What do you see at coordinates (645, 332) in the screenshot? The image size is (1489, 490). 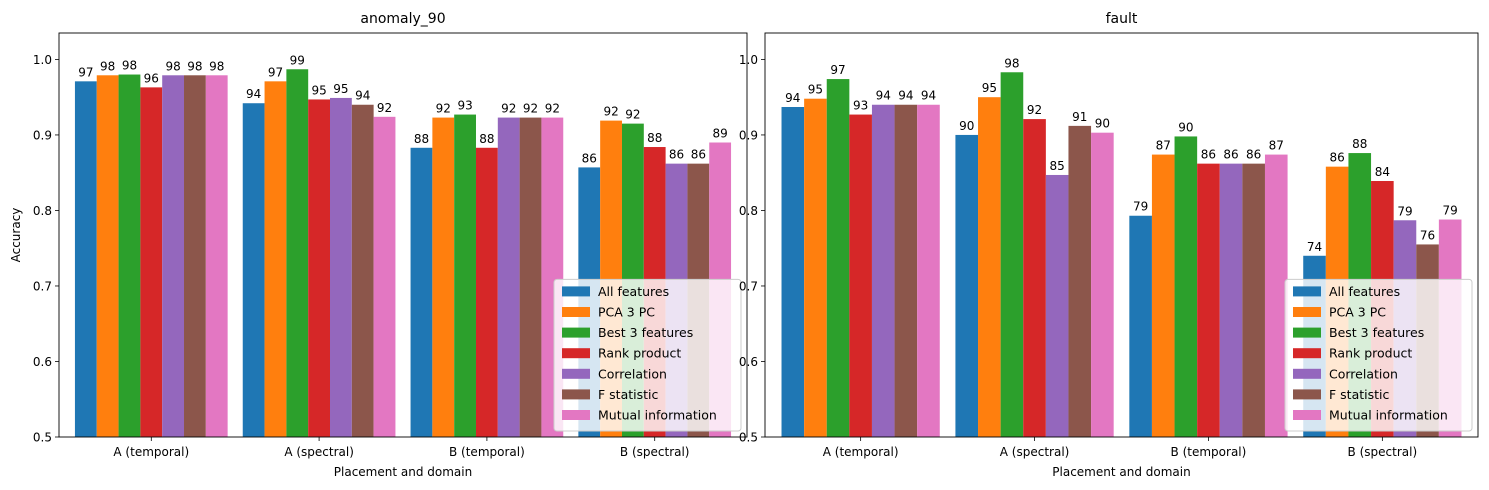 I see `legend-label: Best 3 features` at bounding box center [645, 332].